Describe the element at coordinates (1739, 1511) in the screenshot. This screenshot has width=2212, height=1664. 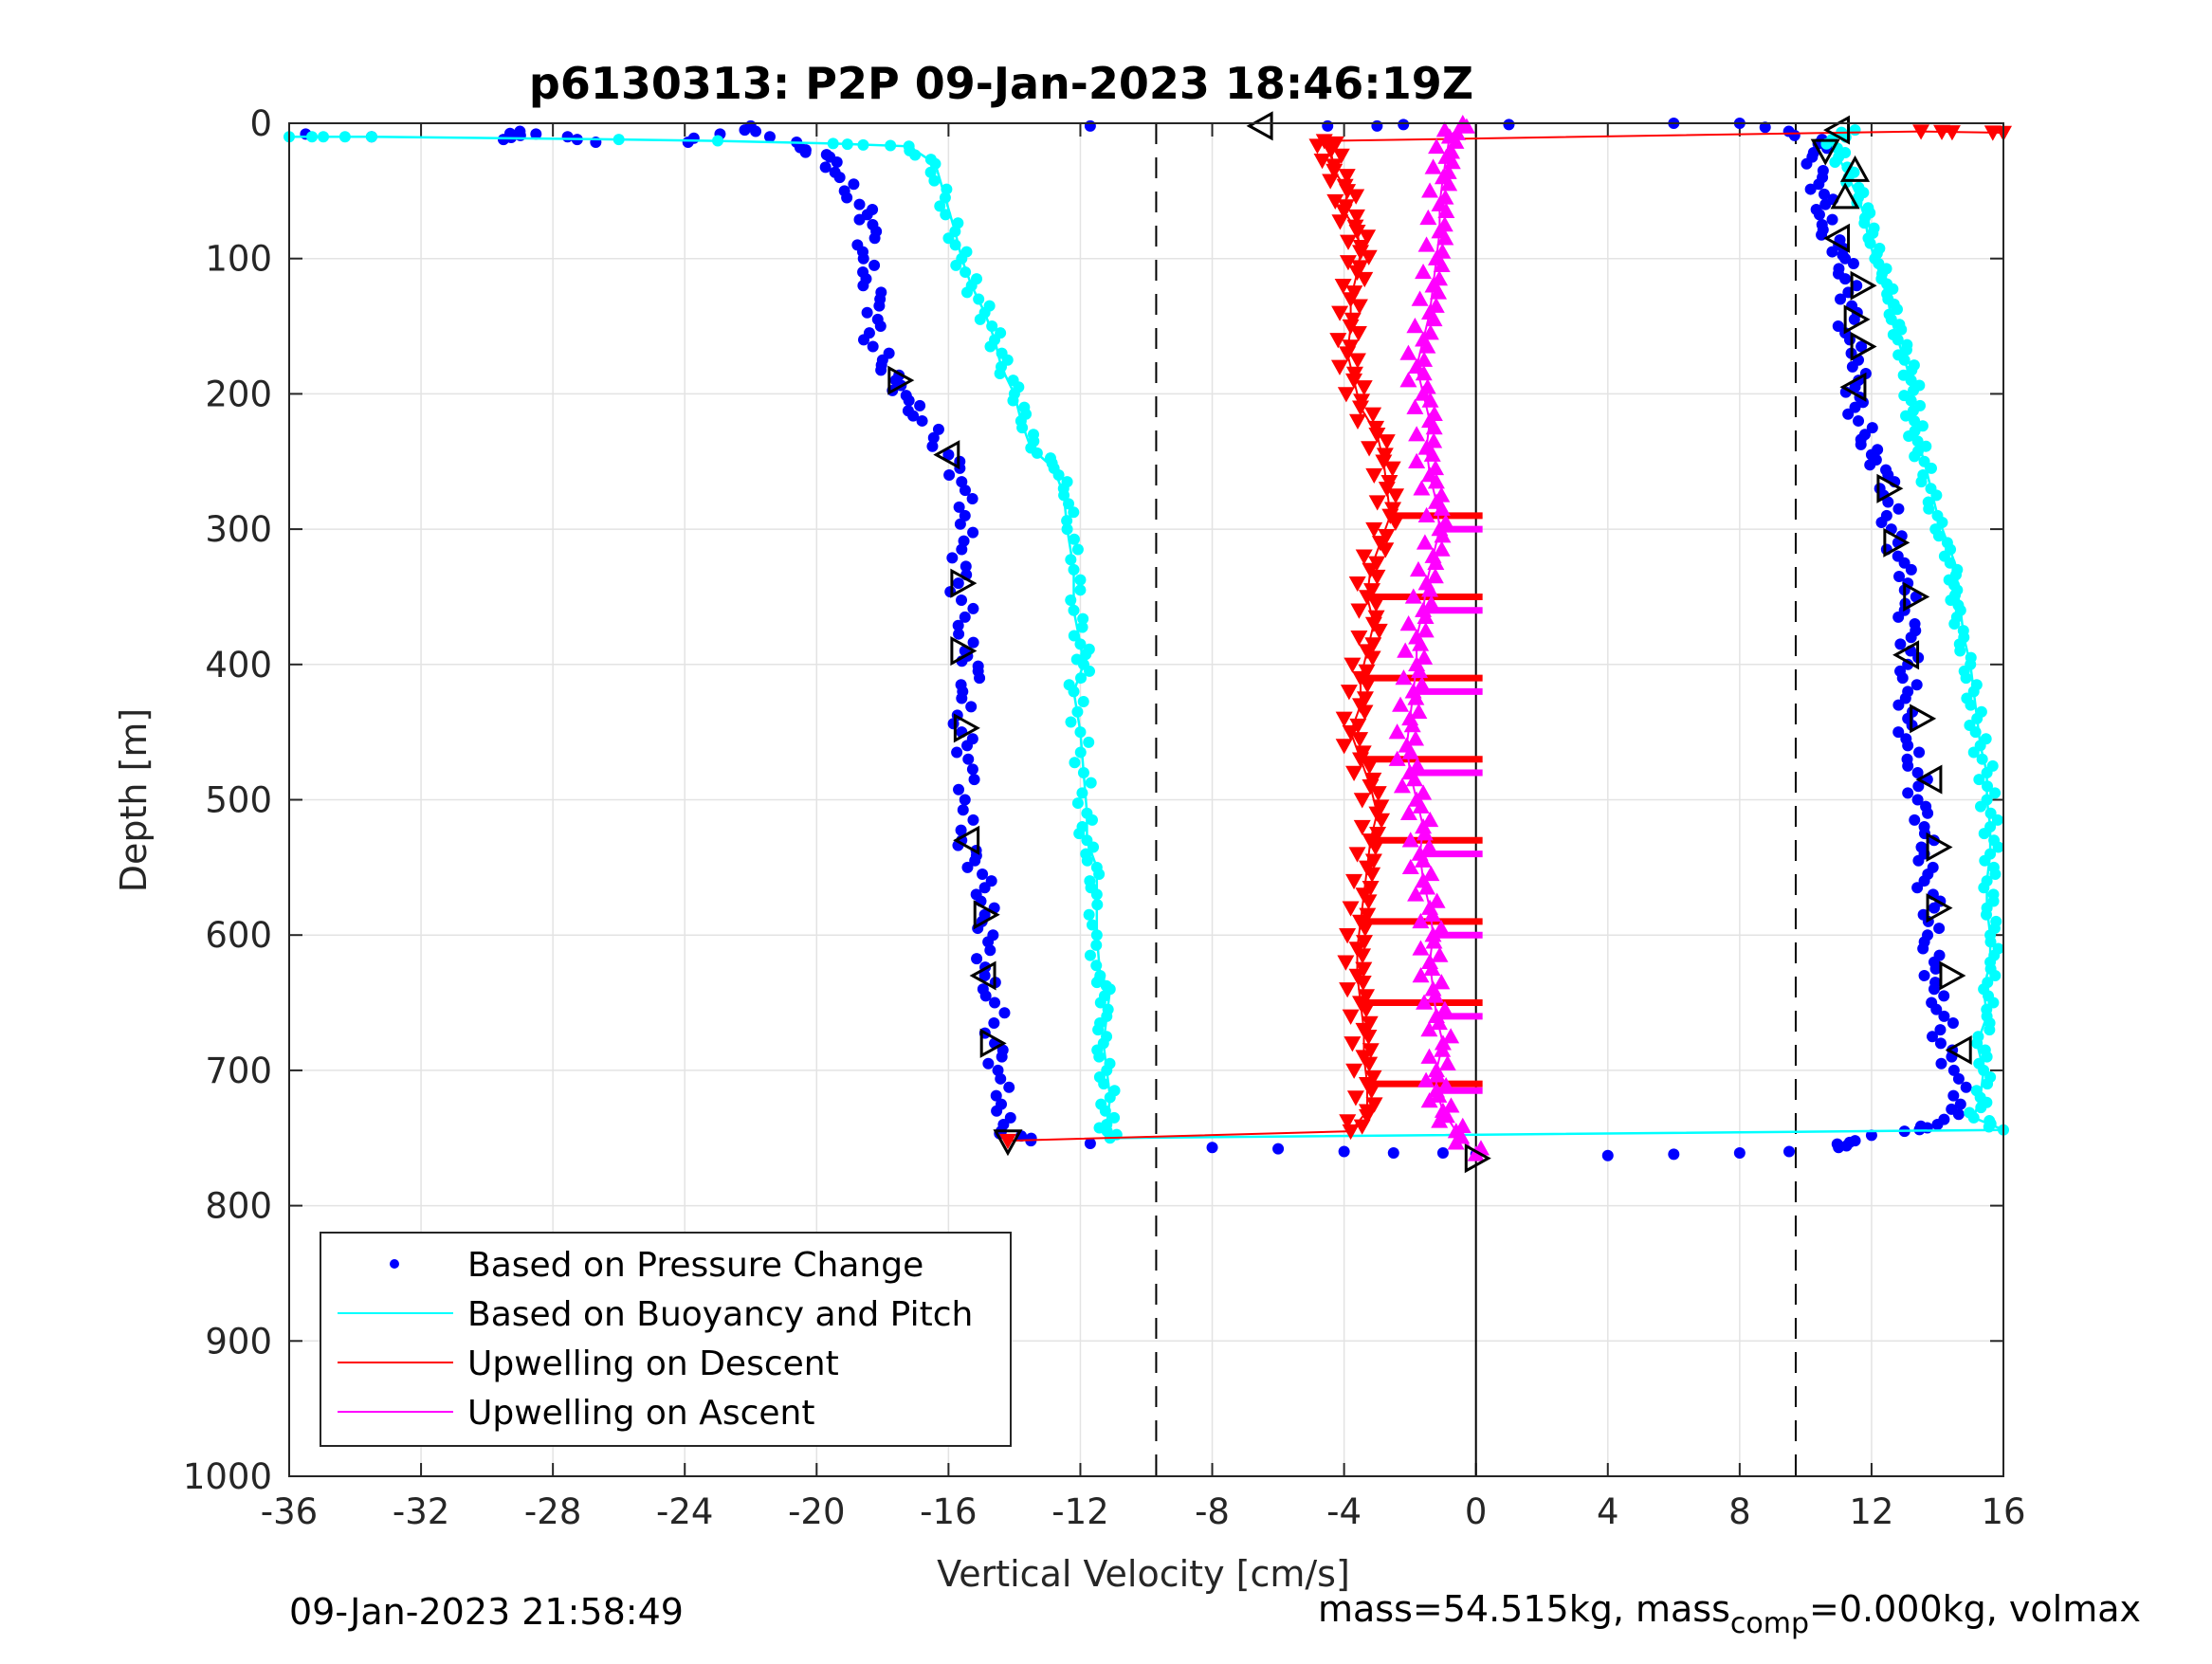
I see `x-tick-label: 8` at that location.